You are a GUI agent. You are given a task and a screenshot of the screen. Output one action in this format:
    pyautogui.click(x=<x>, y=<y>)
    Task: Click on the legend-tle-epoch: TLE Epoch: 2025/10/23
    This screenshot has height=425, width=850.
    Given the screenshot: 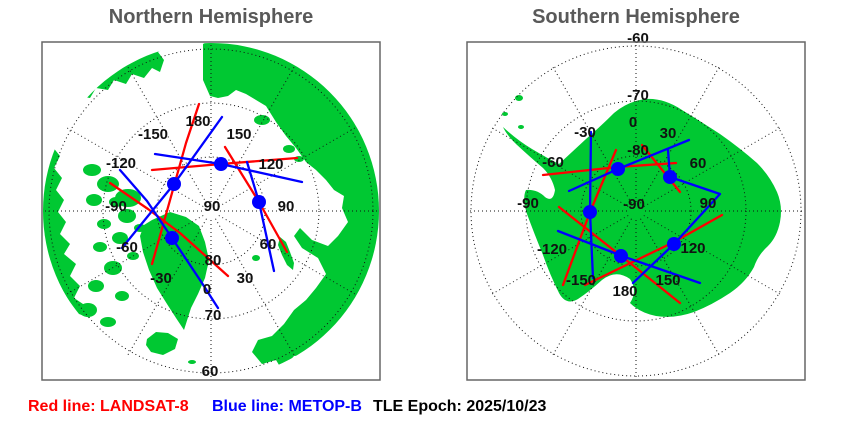 What is the action you would take?
    pyautogui.click(x=460, y=406)
    